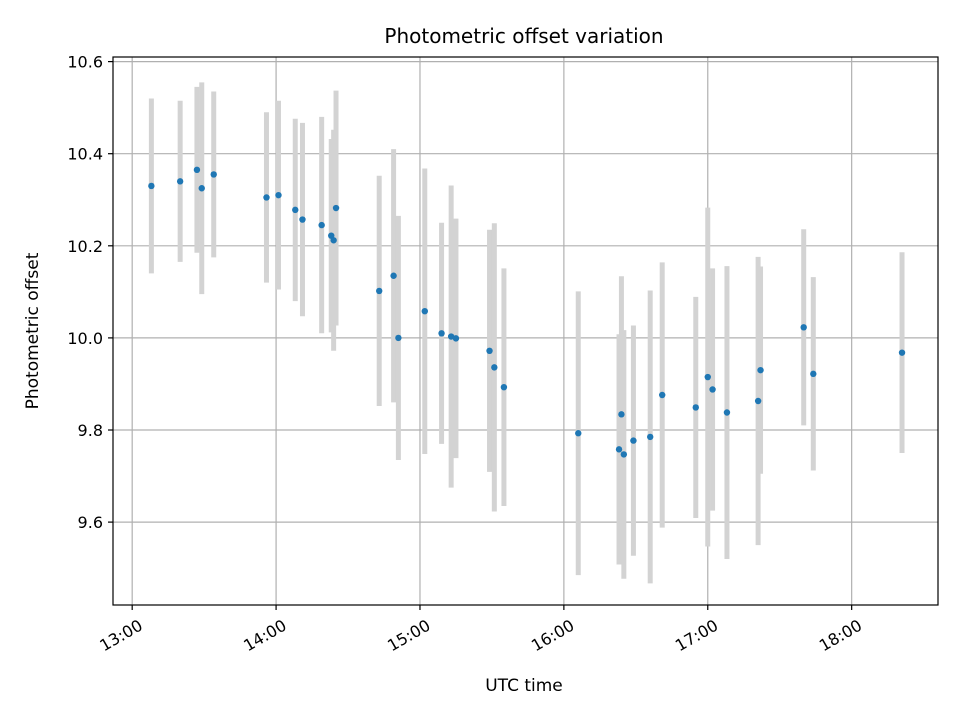 This screenshot has height=720, width=960. Describe the element at coordinates (523, 36) in the screenshot. I see `chart-title: Photometric offset variation` at that location.